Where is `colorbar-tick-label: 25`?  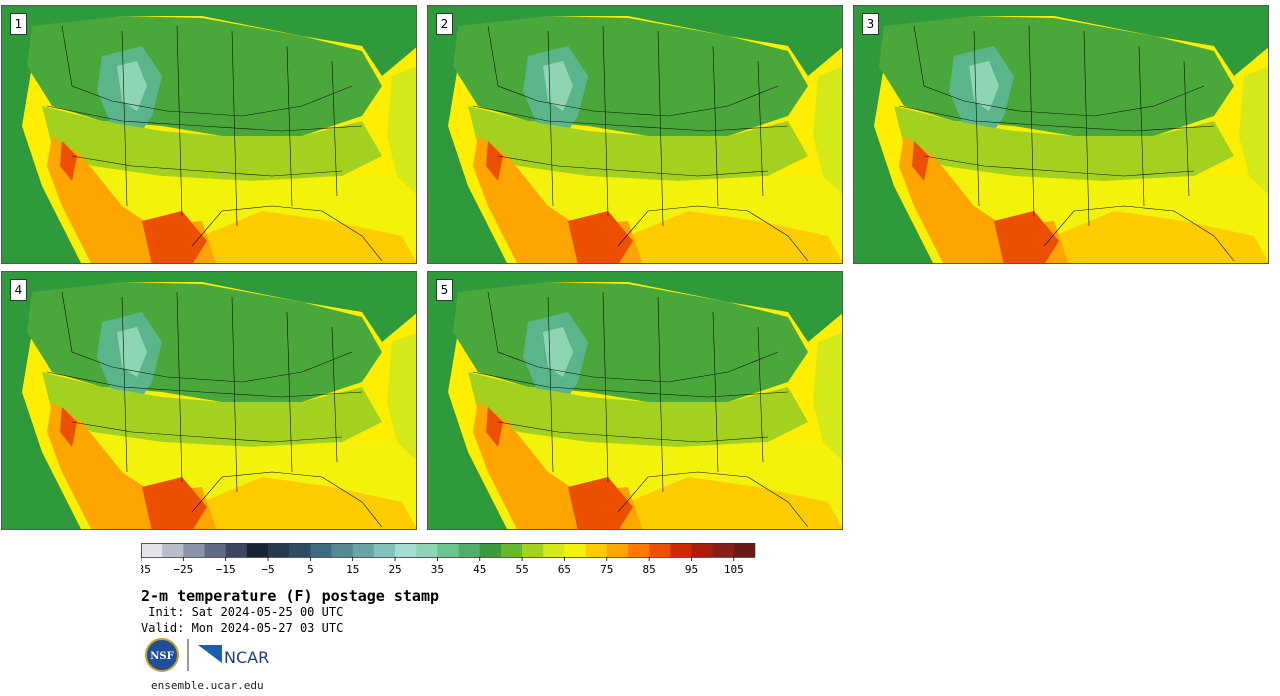 colorbar-tick-label: 25 is located at coordinates (394, 569).